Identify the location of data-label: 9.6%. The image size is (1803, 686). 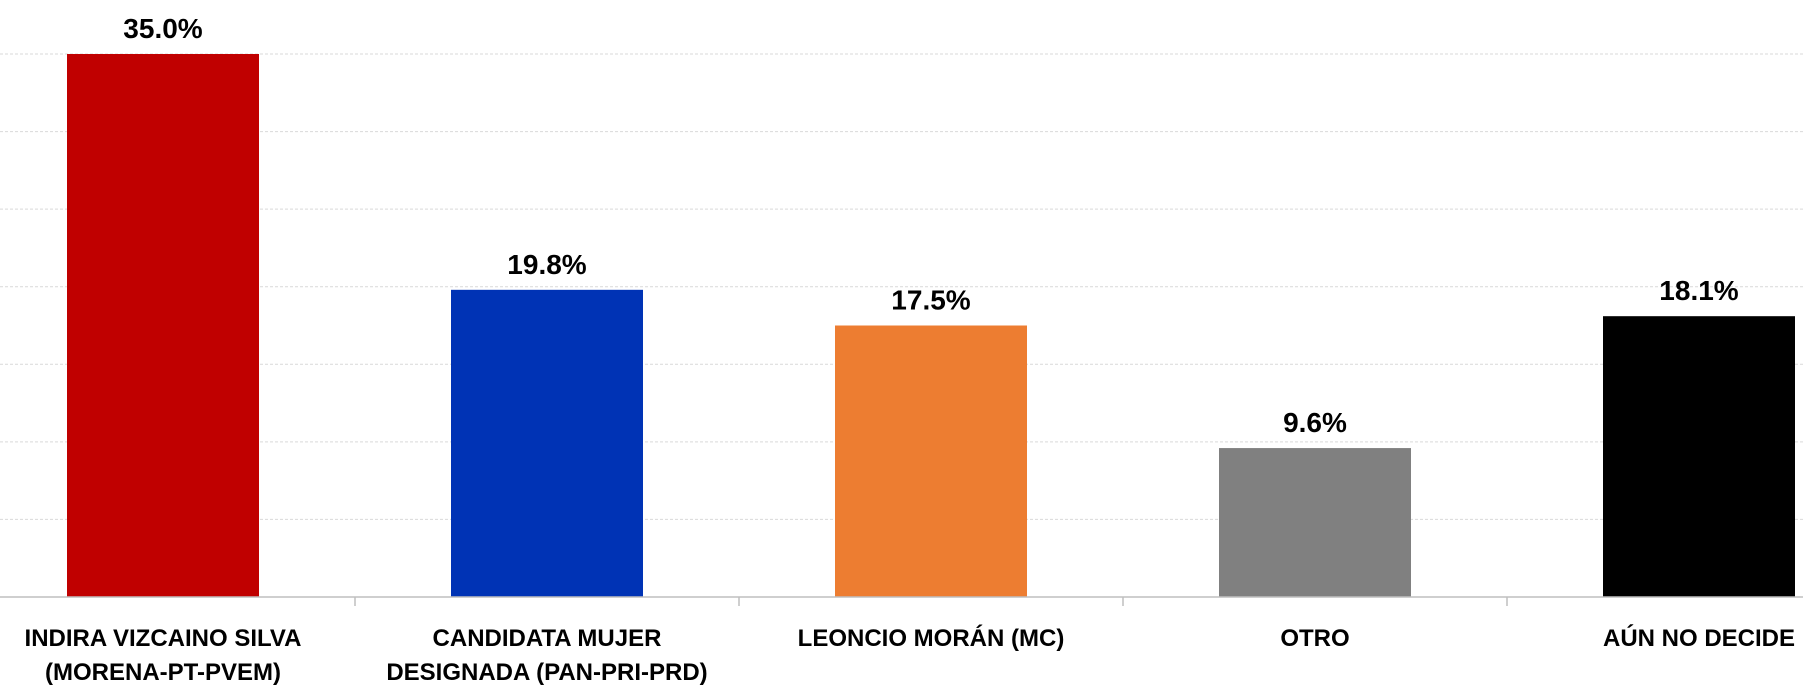
(1315, 422).